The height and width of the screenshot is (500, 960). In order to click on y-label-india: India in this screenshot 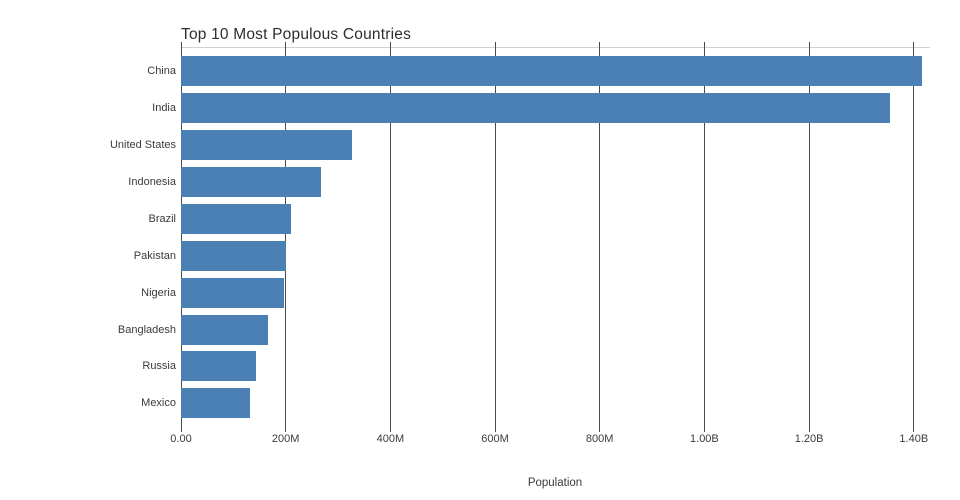, I will do `click(164, 107)`.